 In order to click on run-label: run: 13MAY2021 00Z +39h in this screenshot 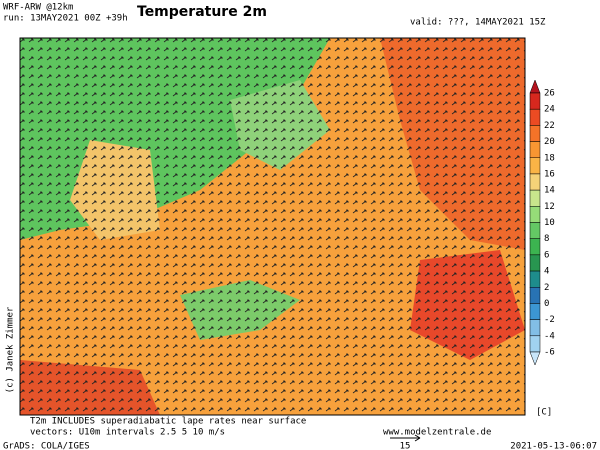, I will do `click(65, 19)`.